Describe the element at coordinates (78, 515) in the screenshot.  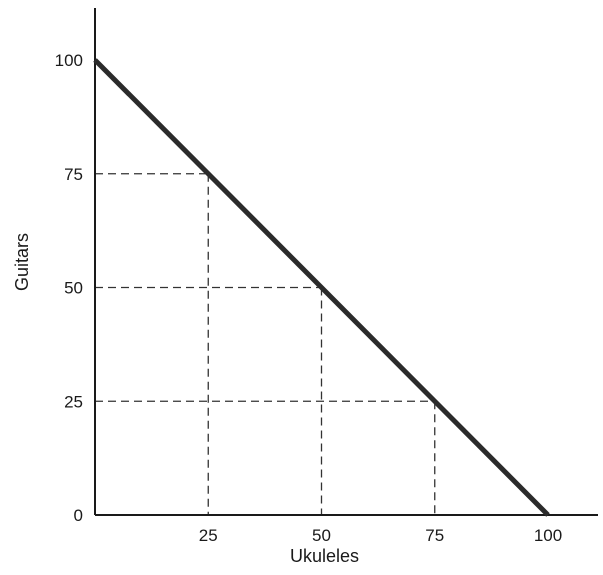
I see `y-tick-label: 0` at that location.